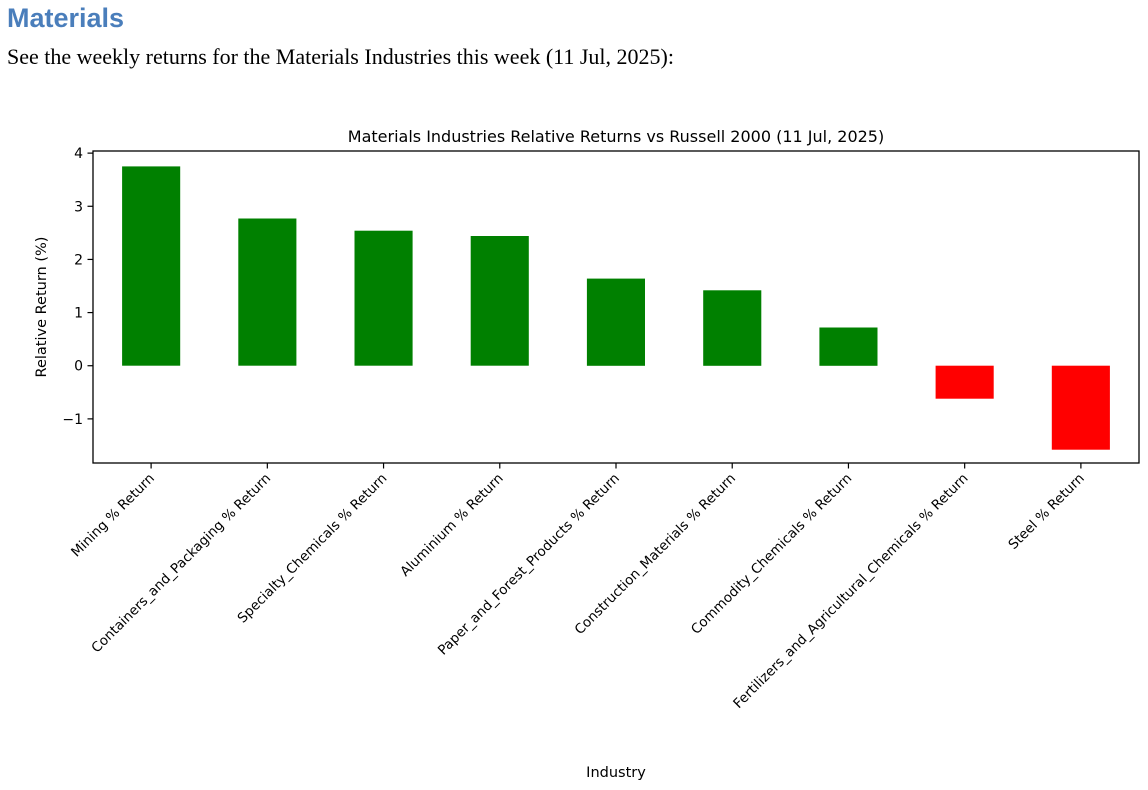 The width and height of the screenshot is (1148, 790). What do you see at coordinates (181, 564) in the screenshot?
I see `x-tick-label: Containers_and_Packaging % Return` at bounding box center [181, 564].